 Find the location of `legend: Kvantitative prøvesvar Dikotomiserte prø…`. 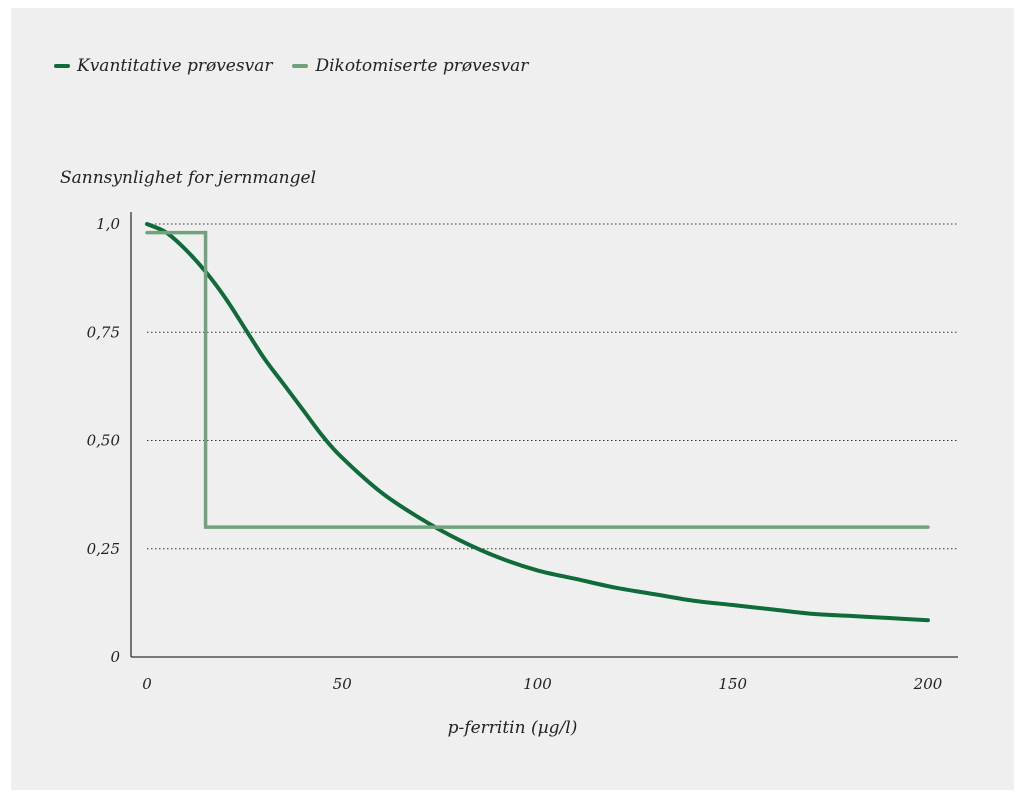

legend: Kvantitative prøvesvar Dikotomiserte prø… is located at coordinates (301, 66).